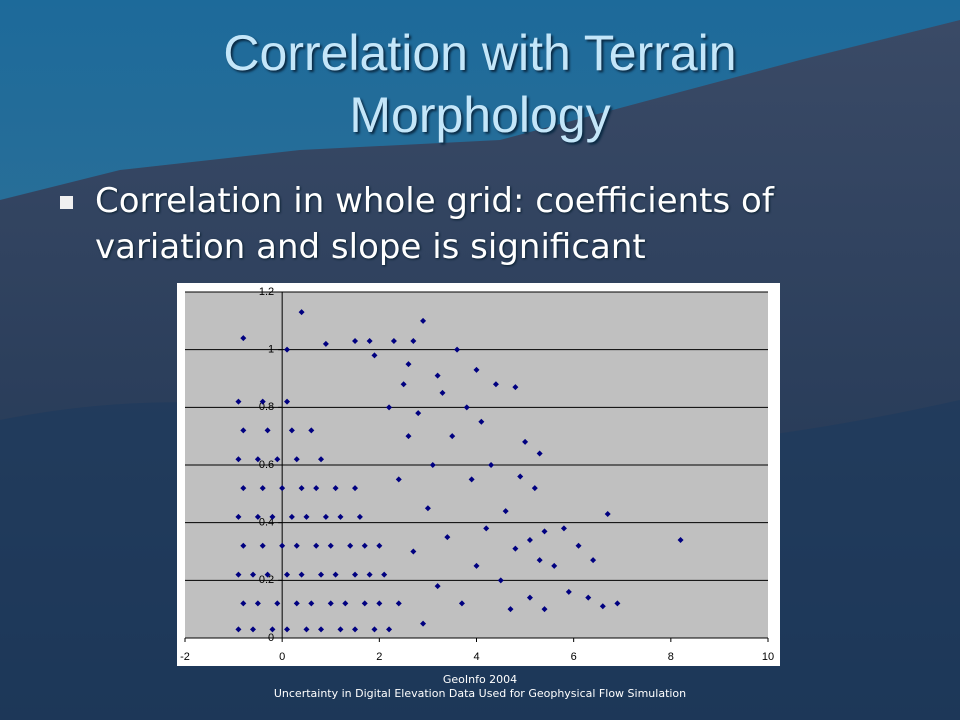  I want to click on x-tick-label: 8, so click(671, 657).